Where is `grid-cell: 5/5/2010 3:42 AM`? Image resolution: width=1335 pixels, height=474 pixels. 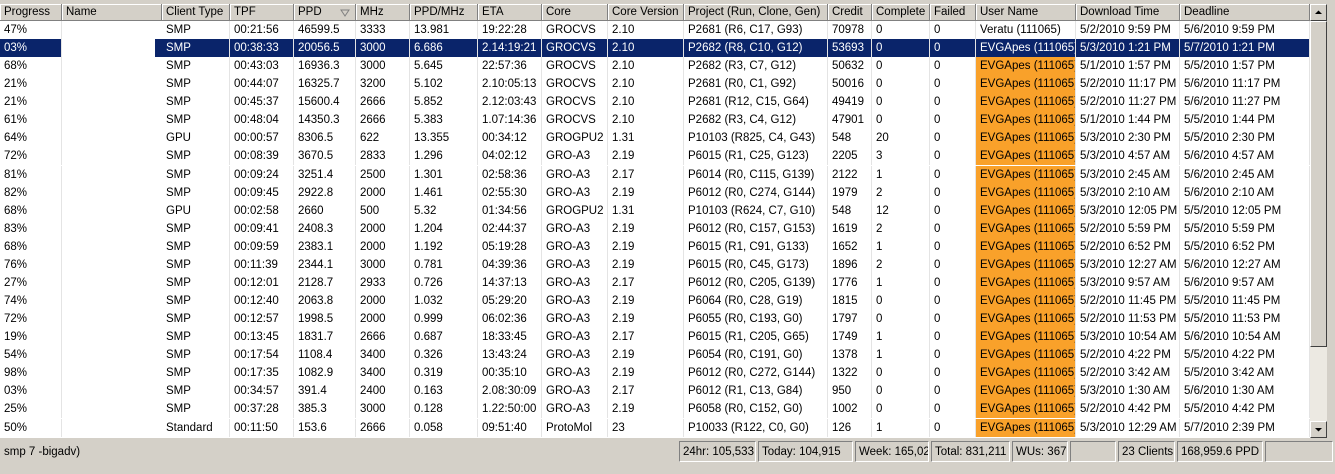
grid-cell: 5/5/2010 3:42 AM is located at coordinates (1245, 373).